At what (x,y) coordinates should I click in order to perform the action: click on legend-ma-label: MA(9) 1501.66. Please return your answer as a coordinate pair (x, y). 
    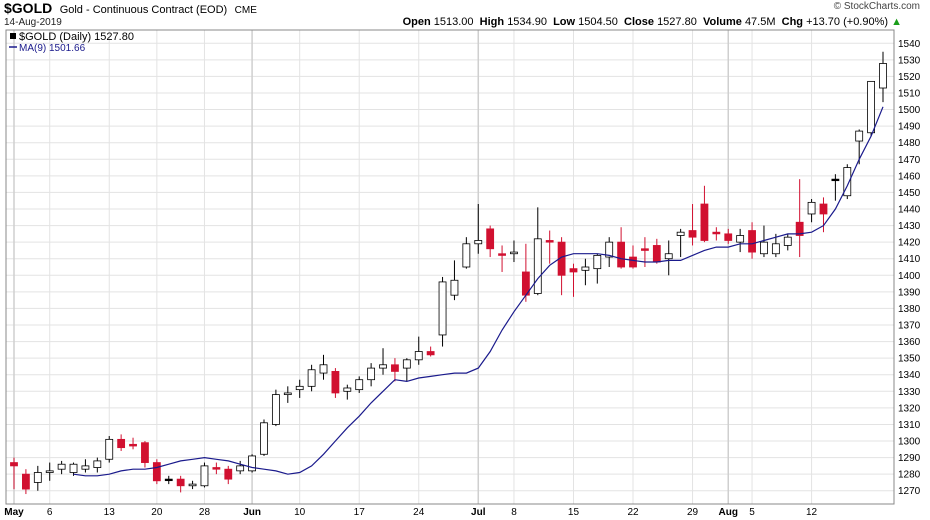
    Looking at the image, I should click on (52, 48).